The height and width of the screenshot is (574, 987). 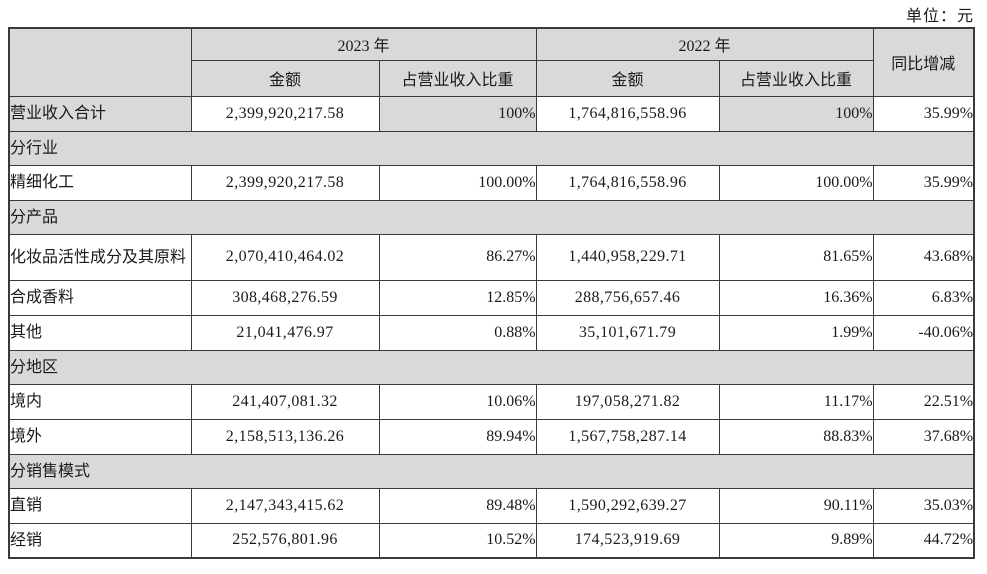 I want to click on ratio-2023-cell: 12.85%, so click(x=457, y=297).